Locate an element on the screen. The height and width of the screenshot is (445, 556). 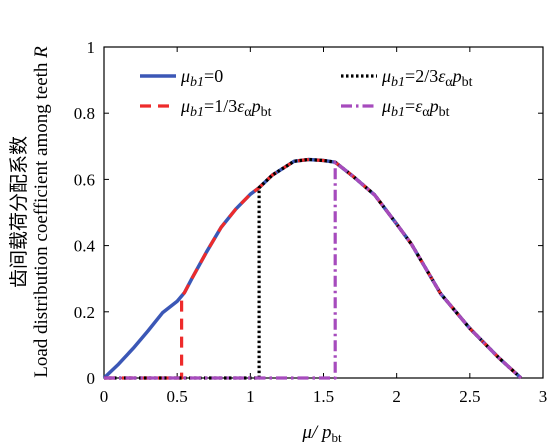
x-tick-label: 3 is located at coordinates (543, 396).